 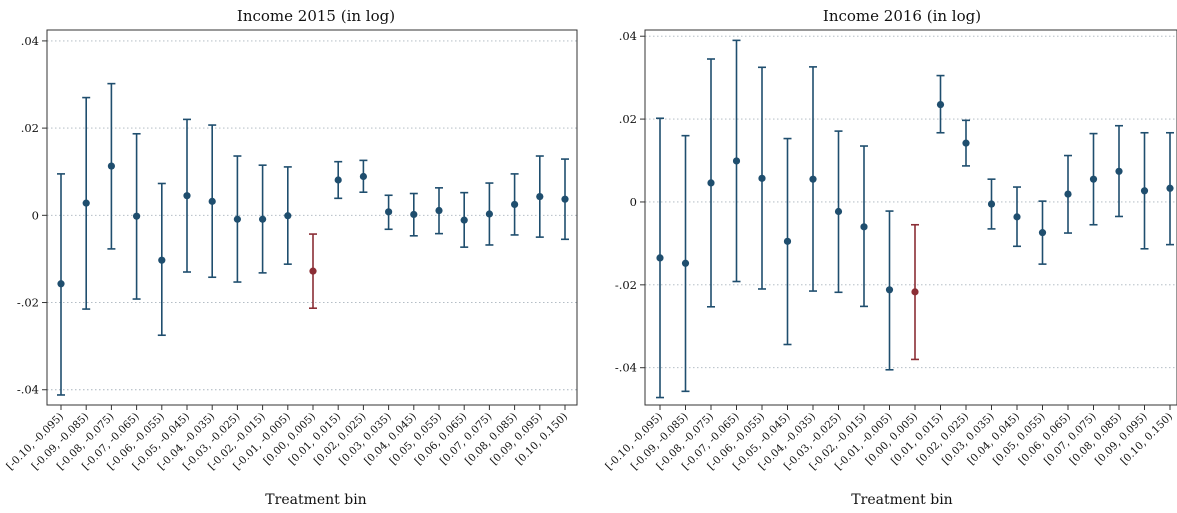 I want to click on point-estimates, so click(x=313, y=225).